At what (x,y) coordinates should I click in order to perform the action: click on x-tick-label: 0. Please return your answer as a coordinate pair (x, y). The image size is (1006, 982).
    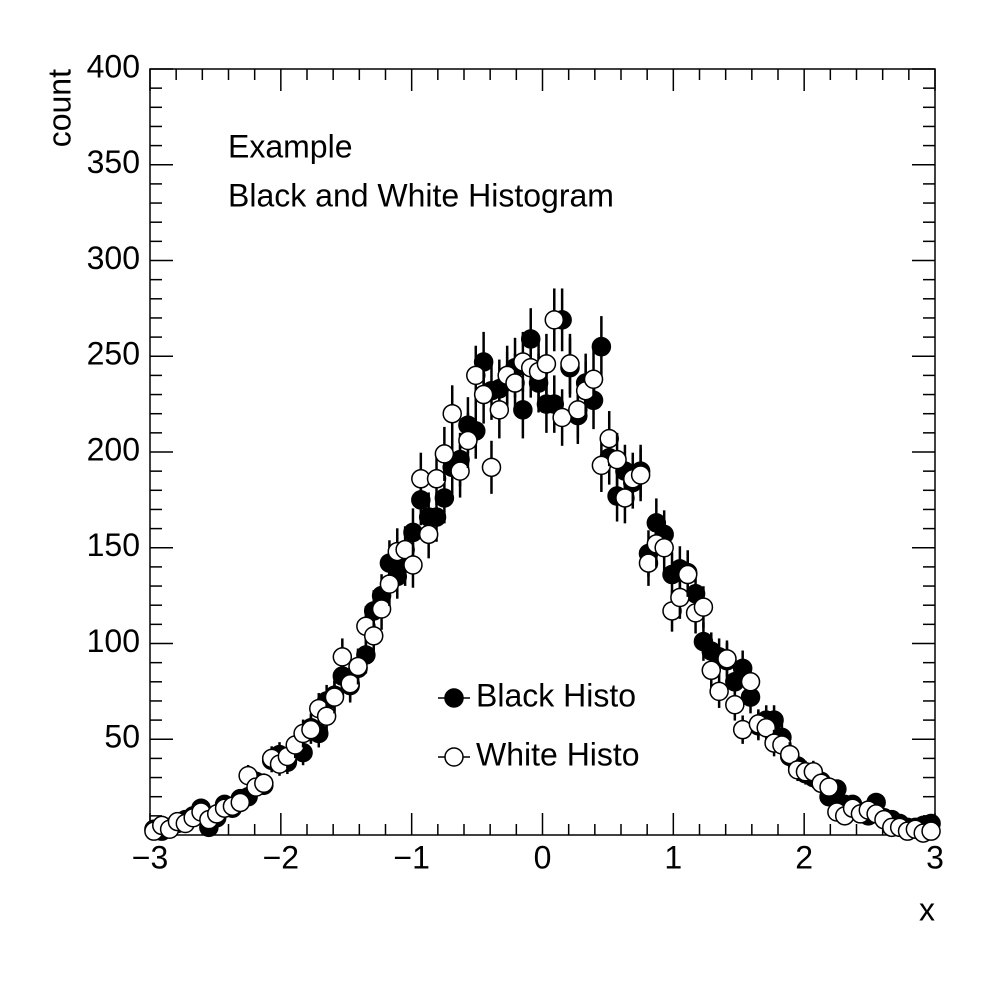
    Looking at the image, I should click on (543, 857).